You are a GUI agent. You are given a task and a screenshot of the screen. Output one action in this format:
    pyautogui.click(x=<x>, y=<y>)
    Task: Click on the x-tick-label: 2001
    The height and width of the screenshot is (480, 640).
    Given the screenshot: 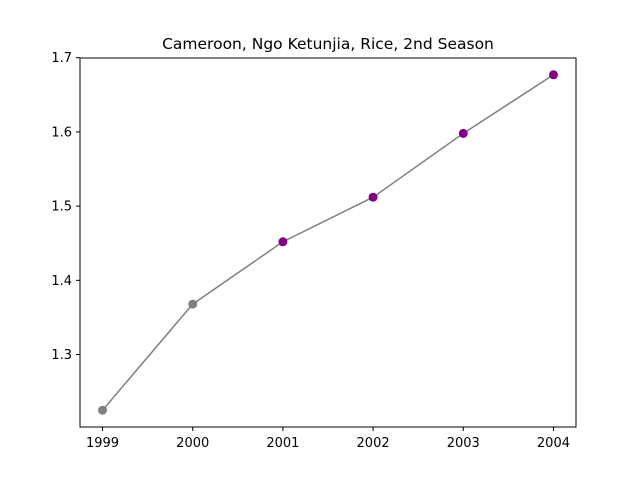 What is the action you would take?
    pyautogui.click(x=282, y=443)
    